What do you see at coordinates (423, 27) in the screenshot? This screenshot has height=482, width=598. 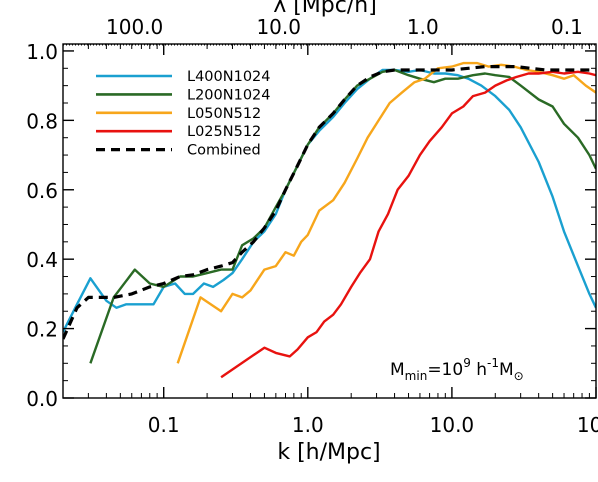 I see `top-tick-label: 1.0` at bounding box center [423, 27].